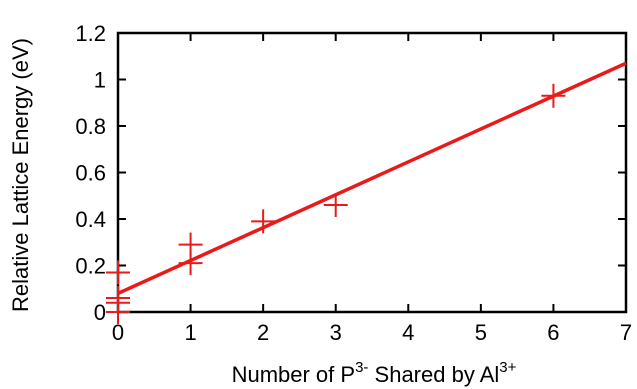 Image resolution: width=637 pixels, height=389 pixels. What do you see at coordinates (553, 332) in the screenshot?
I see `x-tick-label: 6` at bounding box center [553, 332].